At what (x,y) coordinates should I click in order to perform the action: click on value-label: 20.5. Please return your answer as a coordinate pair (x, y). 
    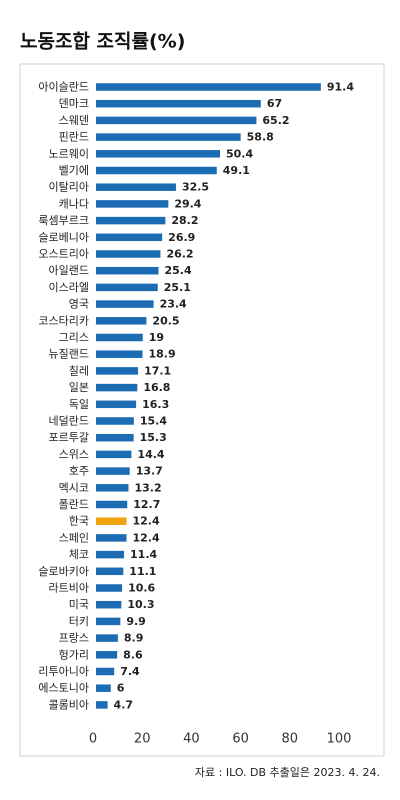
    Looking at the image, I should click on (165, 320).